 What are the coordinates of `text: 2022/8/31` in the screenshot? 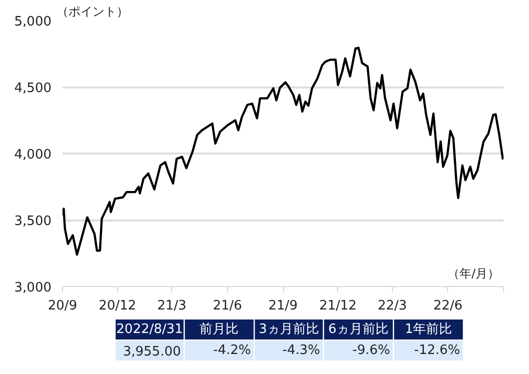 It's located at (149, 329).